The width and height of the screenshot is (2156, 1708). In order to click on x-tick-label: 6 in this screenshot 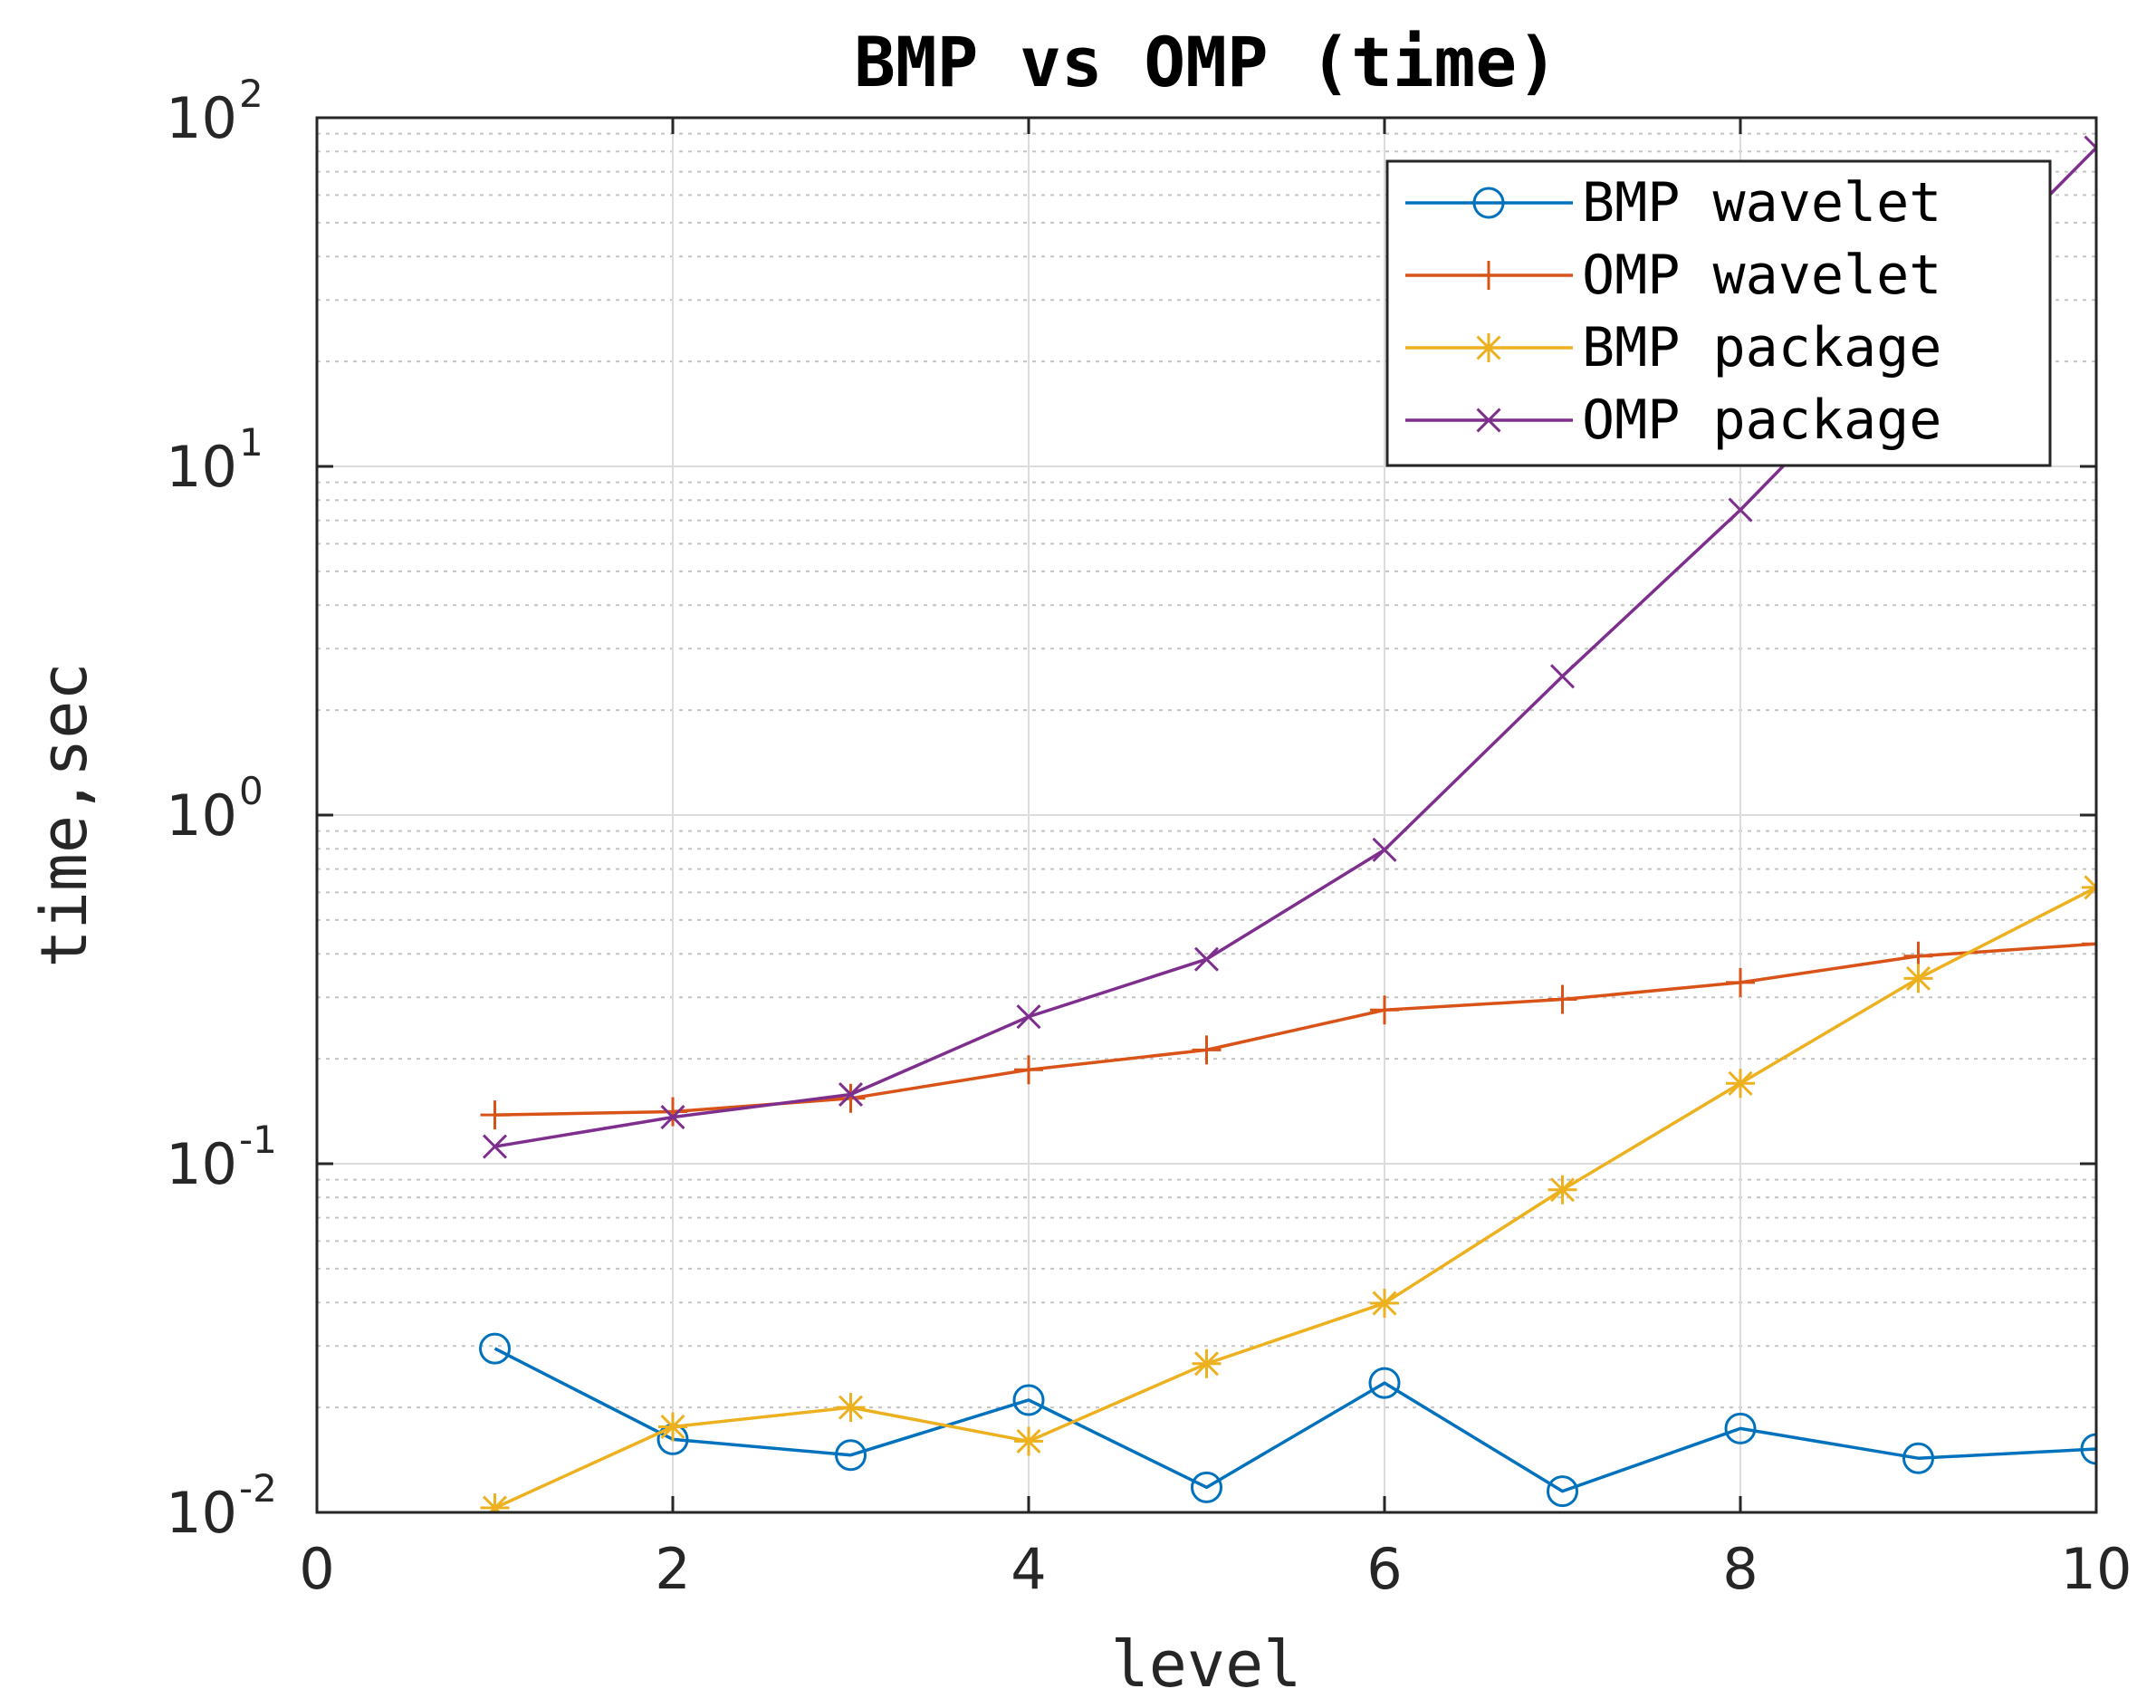, I will do `click(1384, 1569)`.